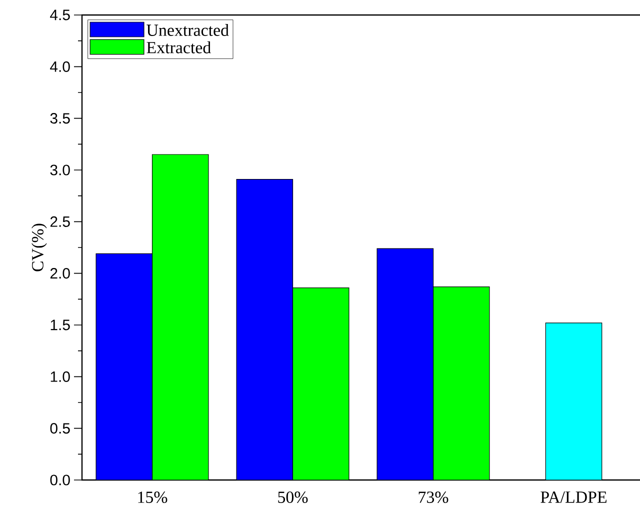 The image size is (640, 505). Describe the element at coordinates (60, 66) in the screenshot. I see `y-tick-label: 4.0` at that location.